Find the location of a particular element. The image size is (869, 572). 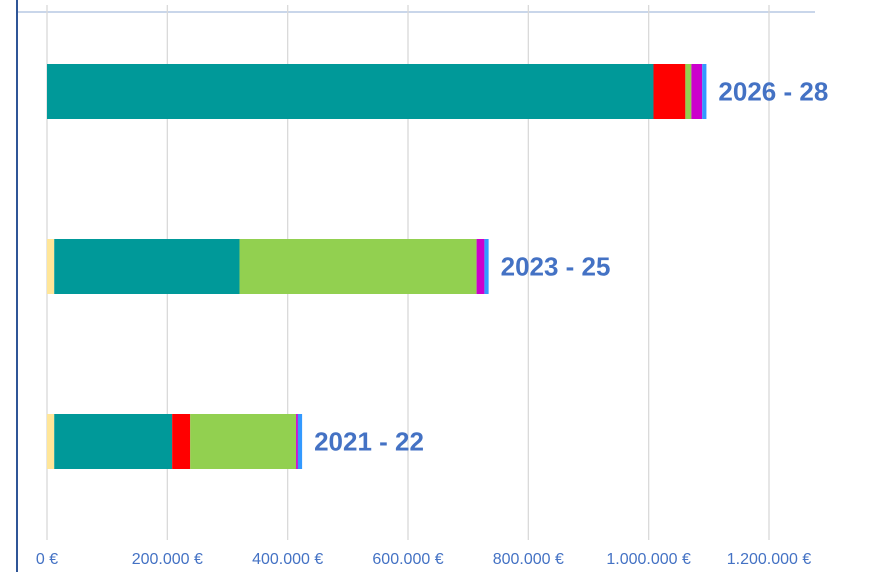

category-label: 2023 - 25 is located at coordinates (556, 266).